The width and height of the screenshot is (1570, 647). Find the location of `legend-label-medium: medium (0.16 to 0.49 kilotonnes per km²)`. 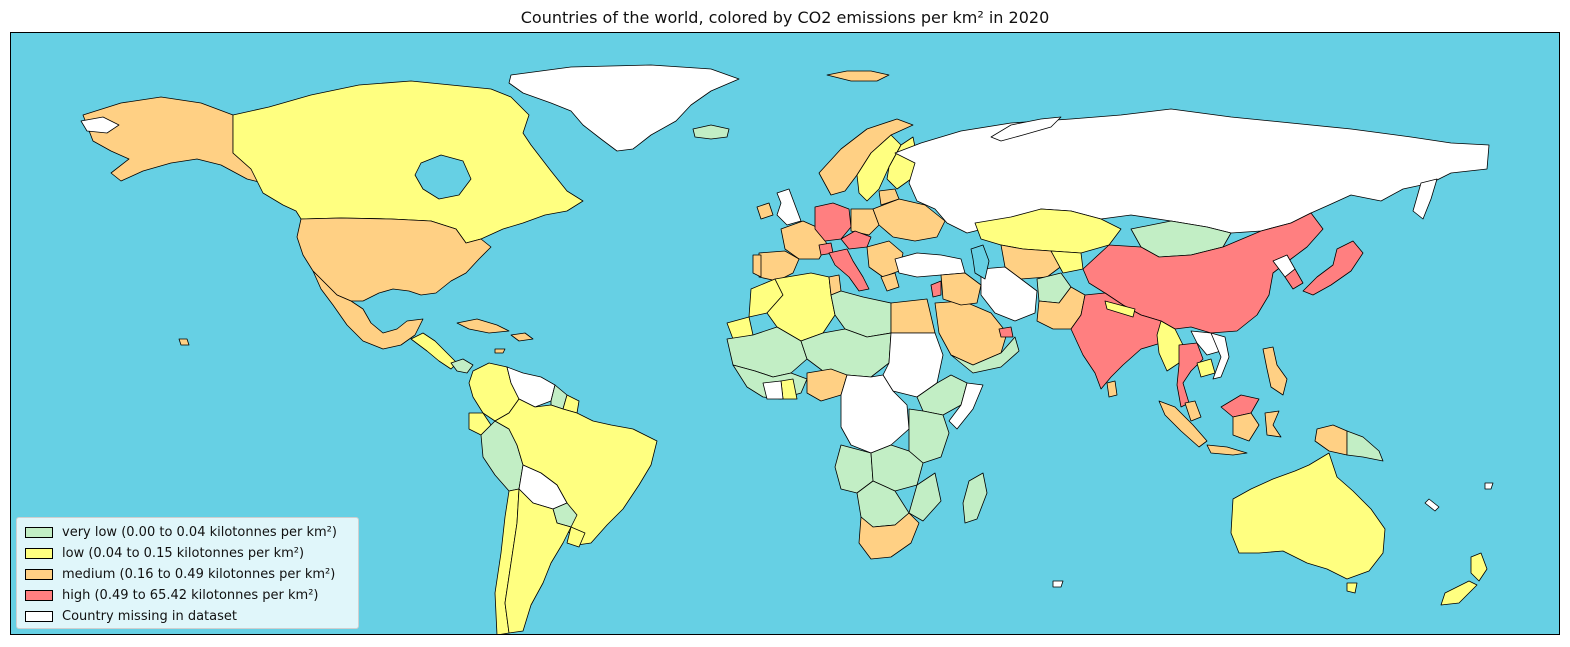

legend-label-medium: medium (0.16 to 0.49 kilotonnes per km²) is located at coordinates (199, 574).